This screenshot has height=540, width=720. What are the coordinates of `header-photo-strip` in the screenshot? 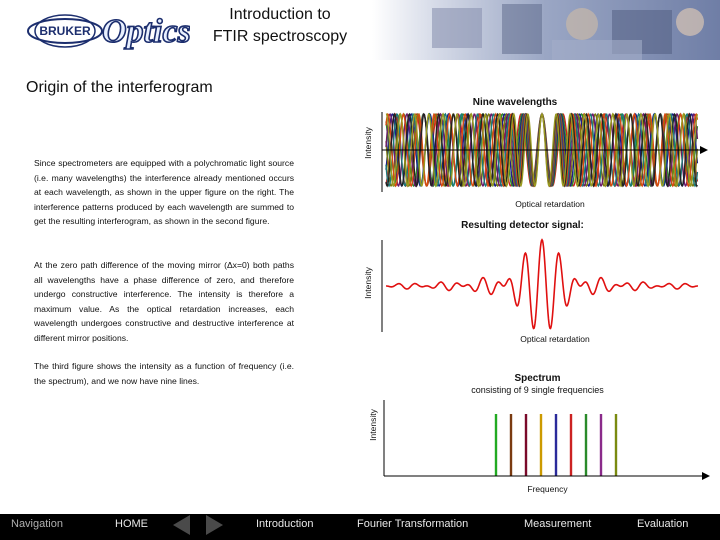 It's located at (546, 30).